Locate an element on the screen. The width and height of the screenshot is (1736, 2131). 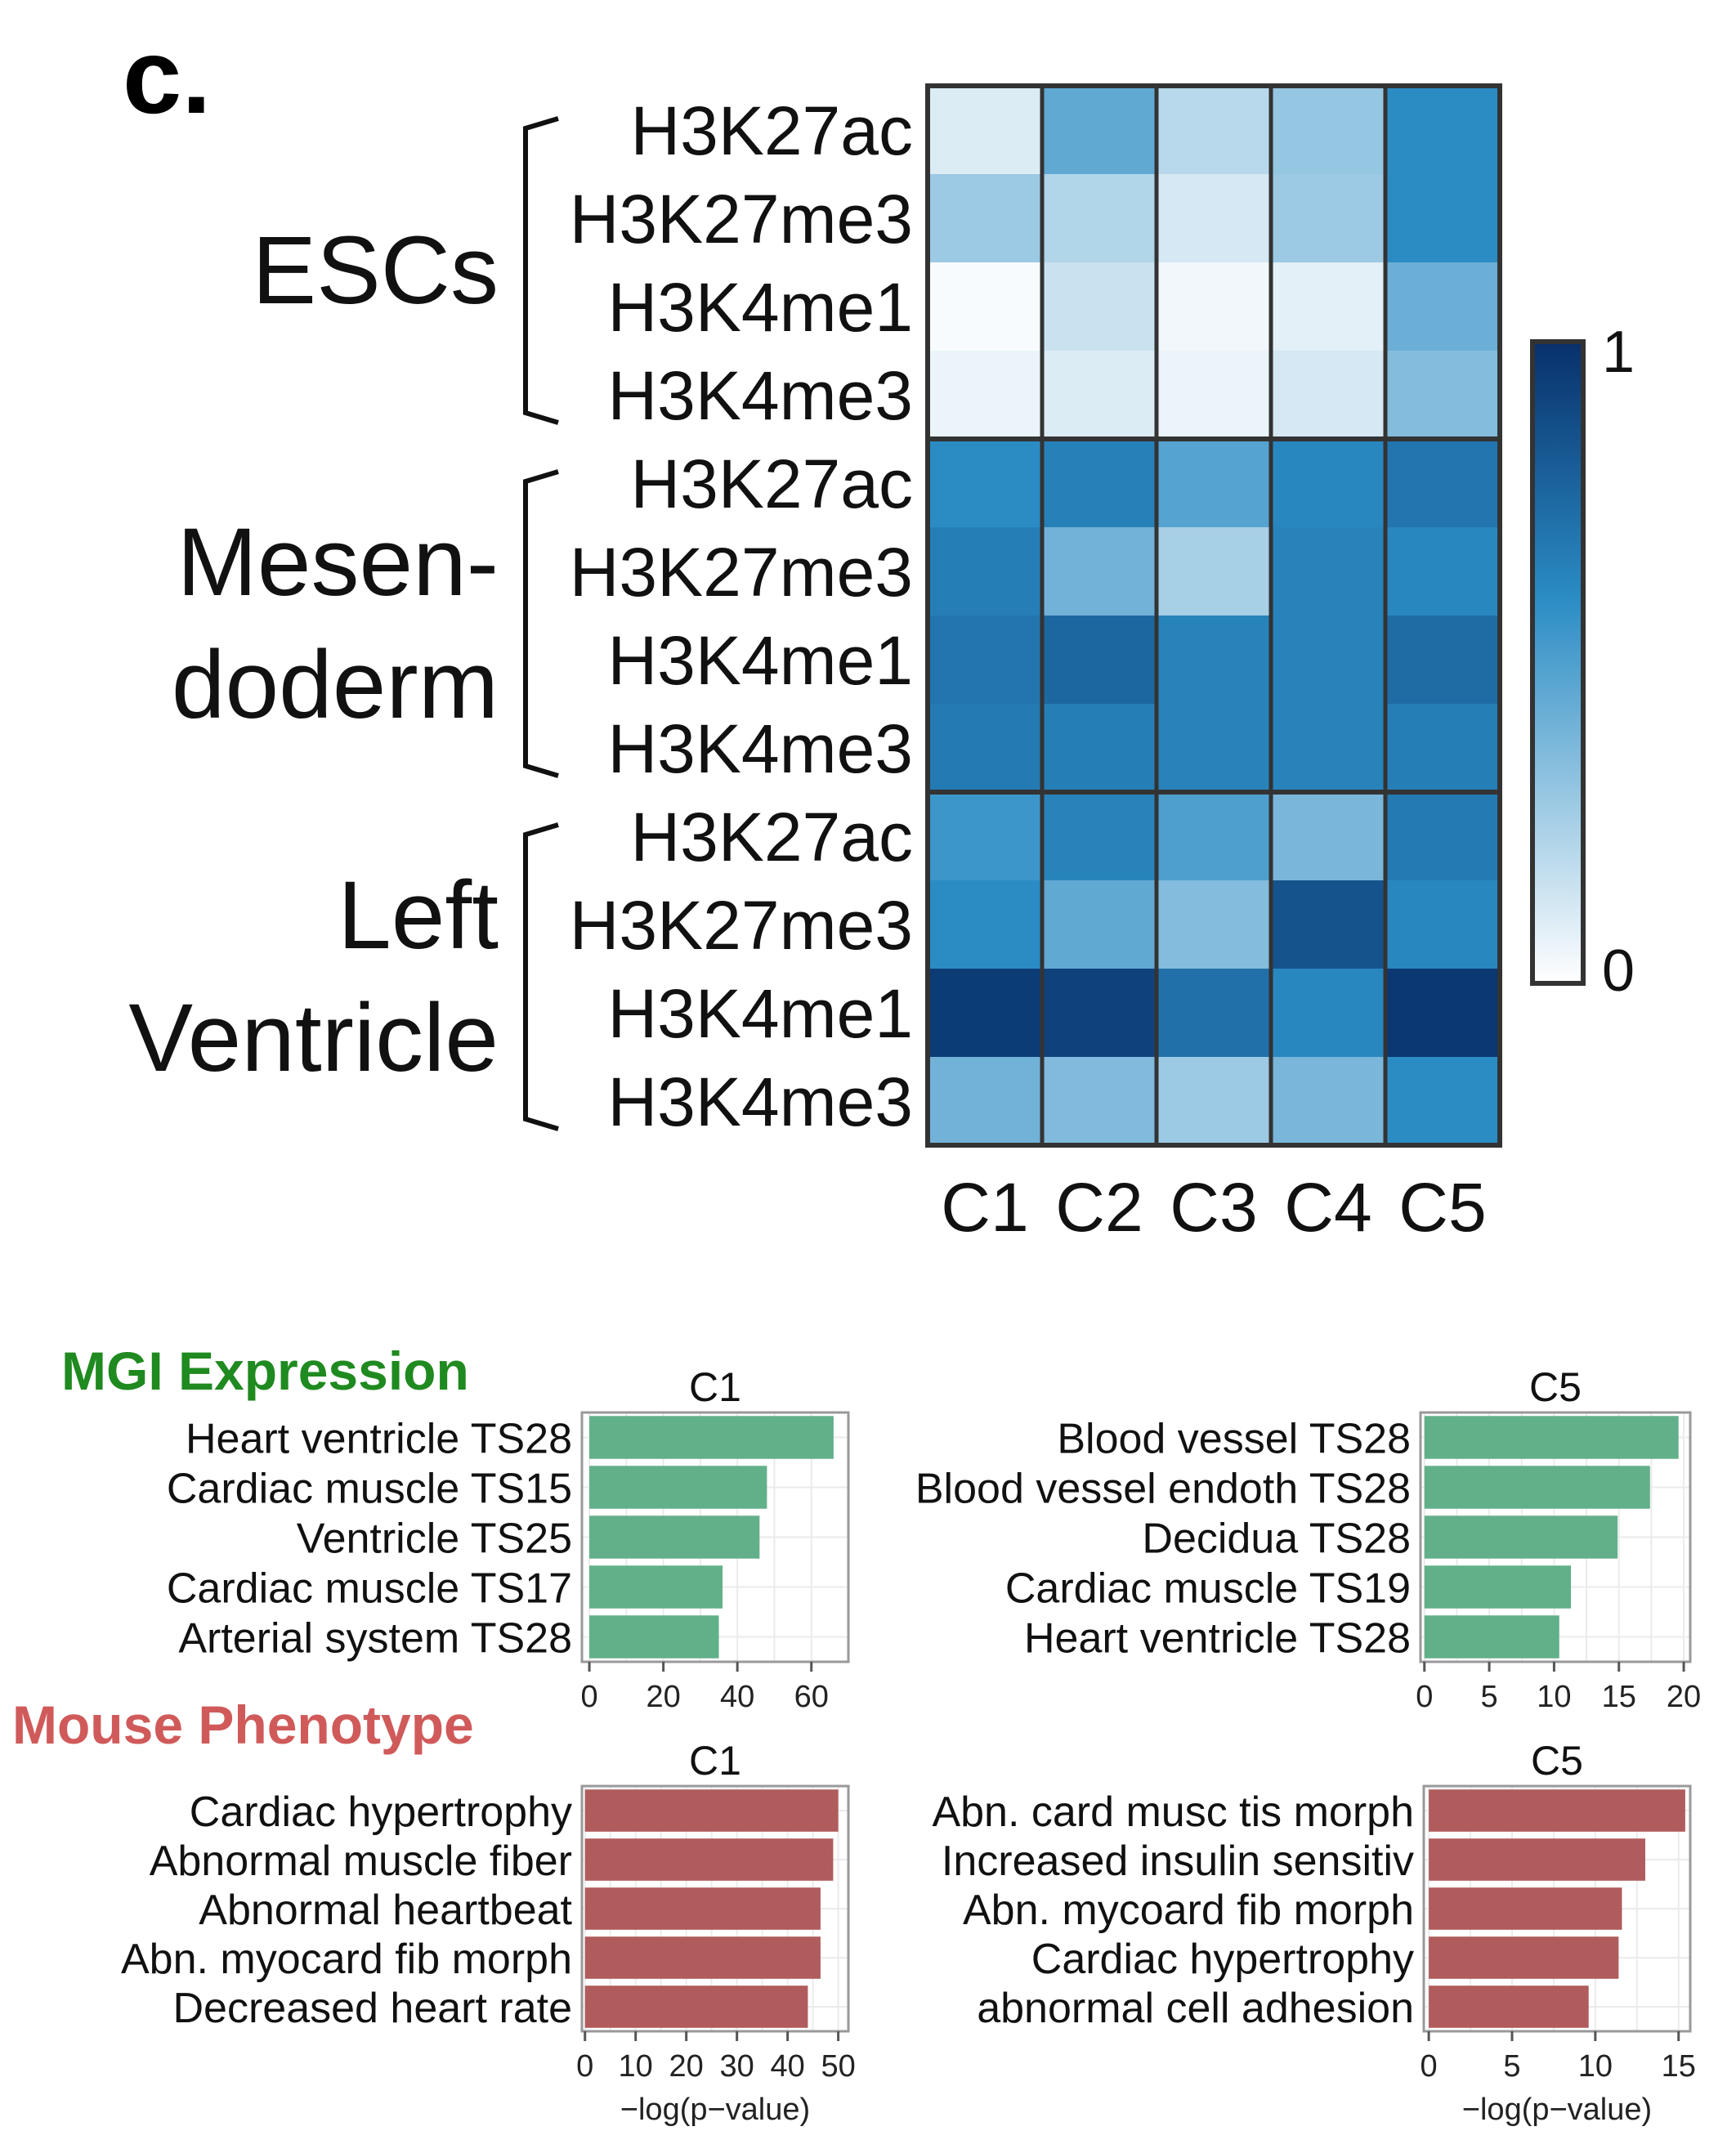
plot-frame is located at coordinates (715, 1537).